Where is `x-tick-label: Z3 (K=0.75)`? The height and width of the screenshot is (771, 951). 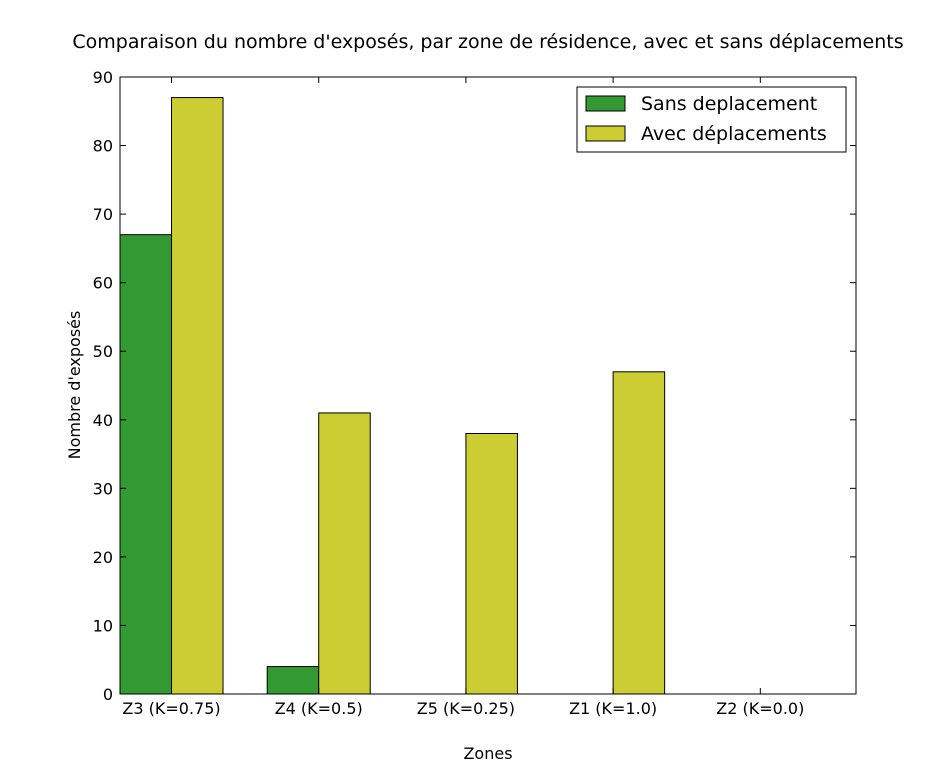
x-tick-label: Z3 (K=0.75) is located at coordinates (171, 708).